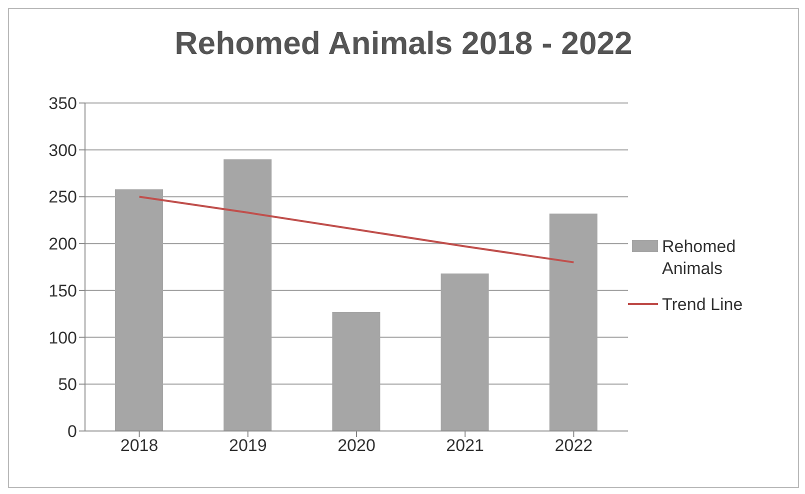  What do you see at coordinates (465, 446) in the screenshot?
I see `x-tick-label: 2021` at bounding box center [465, 446].